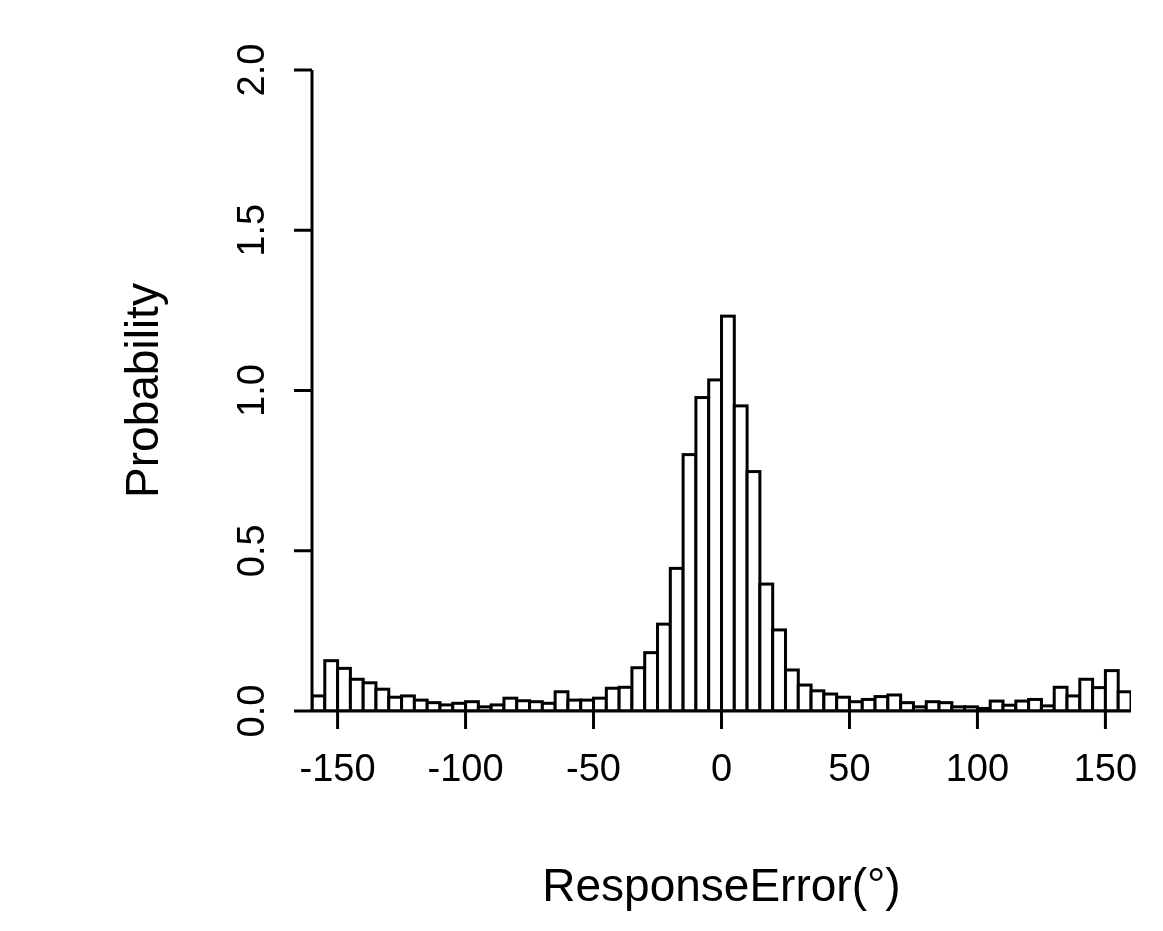  I want to click on y-tick-label: 1.0, so click(251, 390).